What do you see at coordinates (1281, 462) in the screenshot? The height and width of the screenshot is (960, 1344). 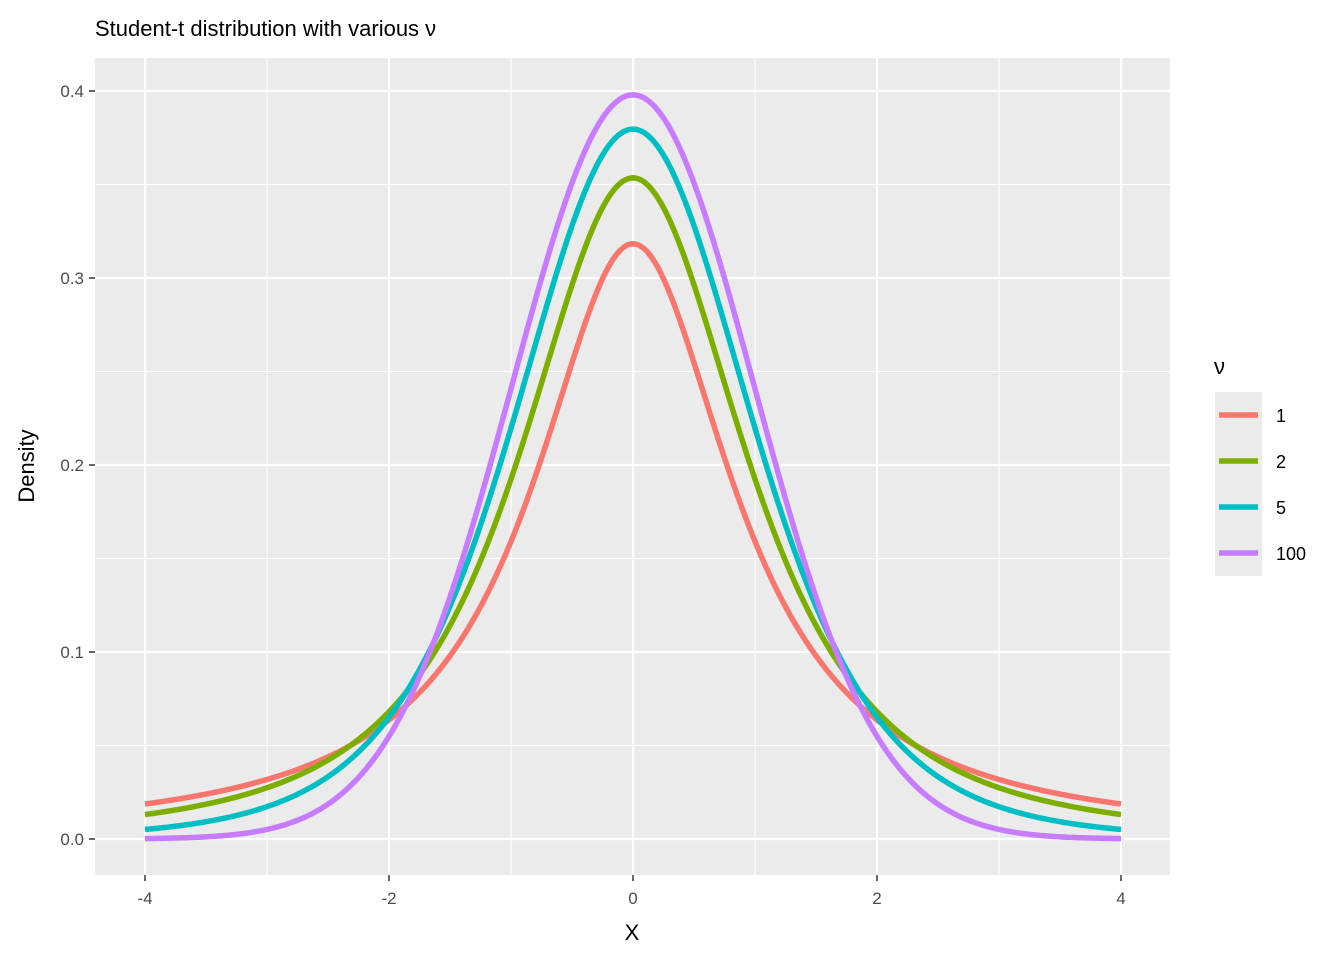 I see `legend-label-2: 2` at bounding box center [1281, 462].